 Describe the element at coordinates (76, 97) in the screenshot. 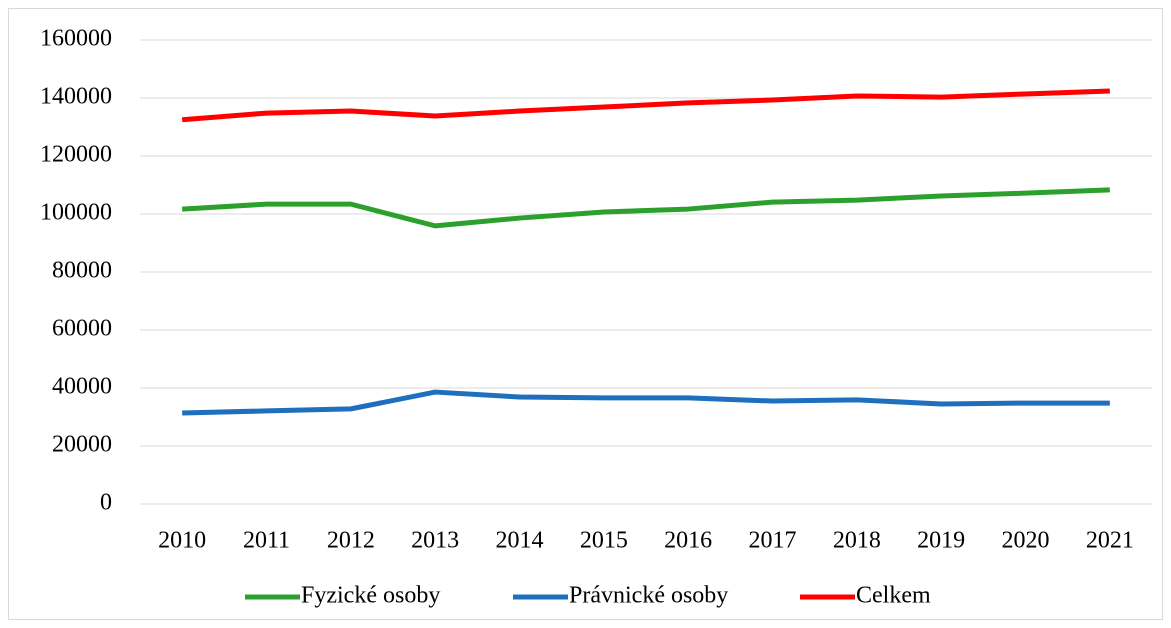

I see `y-tick-label: 140000` at that location.